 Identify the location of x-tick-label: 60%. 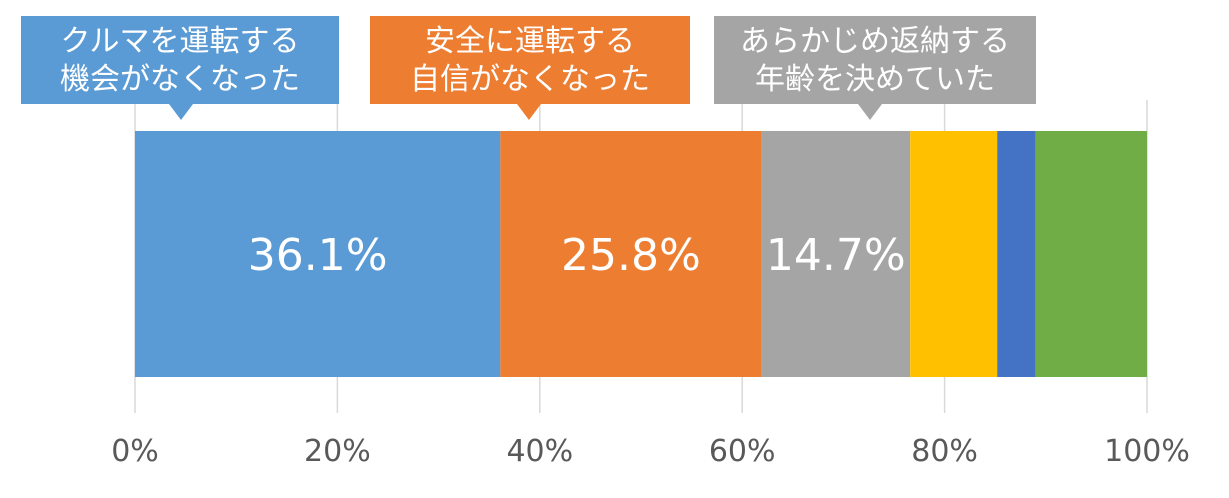
(742, 451).